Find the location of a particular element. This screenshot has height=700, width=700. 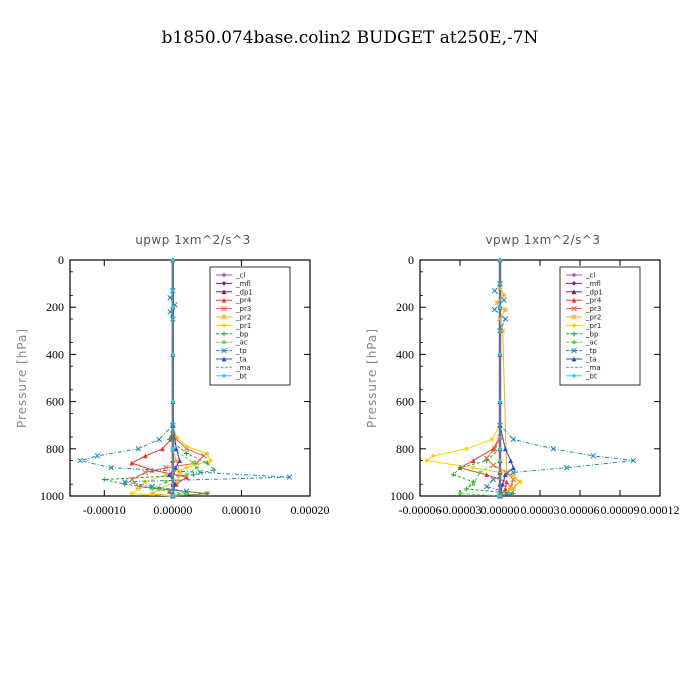

x-tick-label: 0.00006 is located at coordinates (580, 510).